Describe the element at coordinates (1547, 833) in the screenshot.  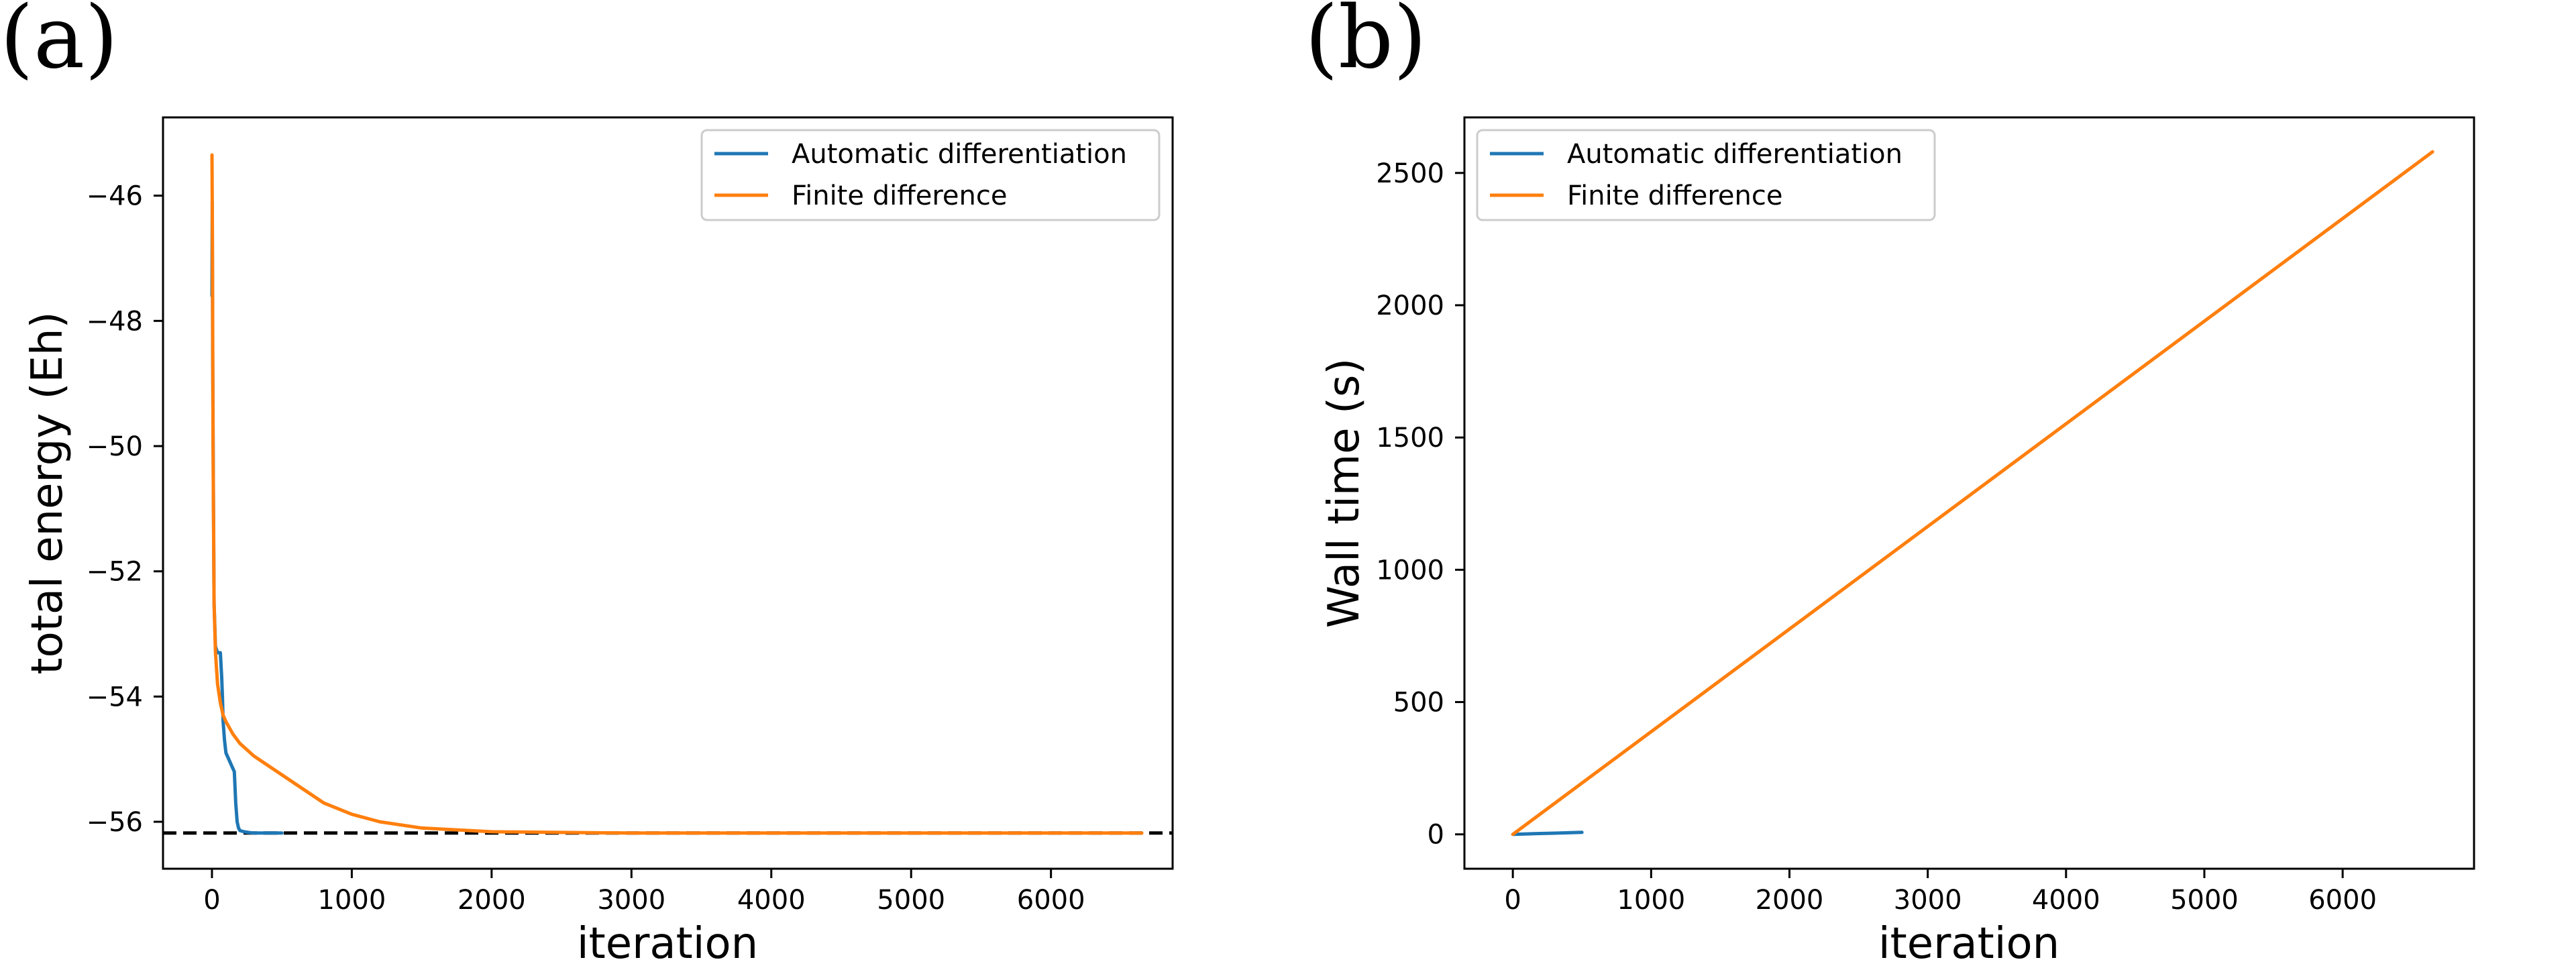
I see `chart-b-series-automatic-differentiation` at that location.